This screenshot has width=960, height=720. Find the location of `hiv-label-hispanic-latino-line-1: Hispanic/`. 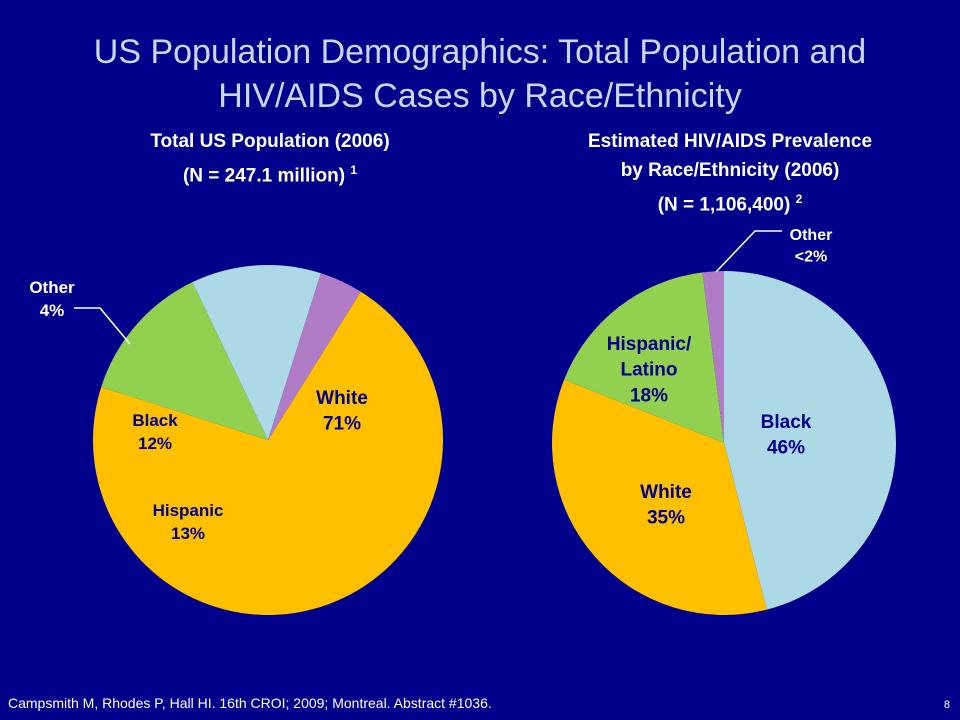

hiv-label-hispanic-latino-line-1: Hispanic/ is located at coordinates (649, 344).